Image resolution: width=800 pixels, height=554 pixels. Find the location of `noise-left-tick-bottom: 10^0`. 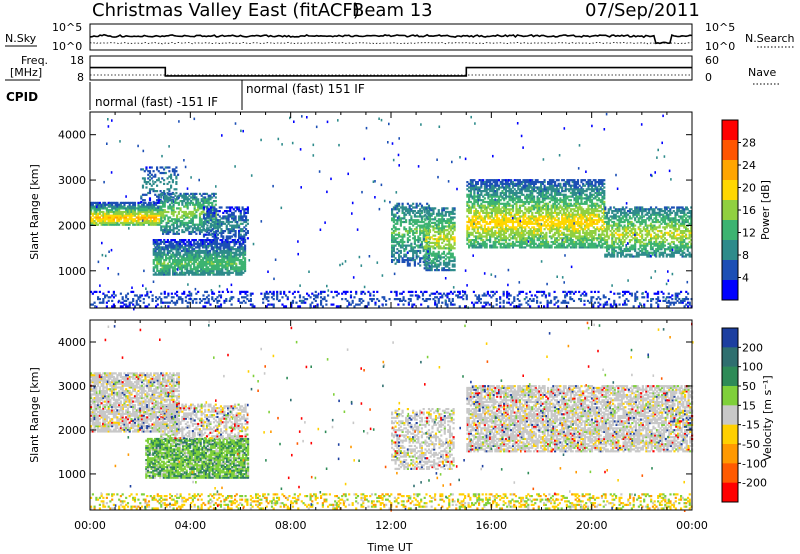

noise-left-tick-bottom: 10^0 is located at coordinates (67, 46).